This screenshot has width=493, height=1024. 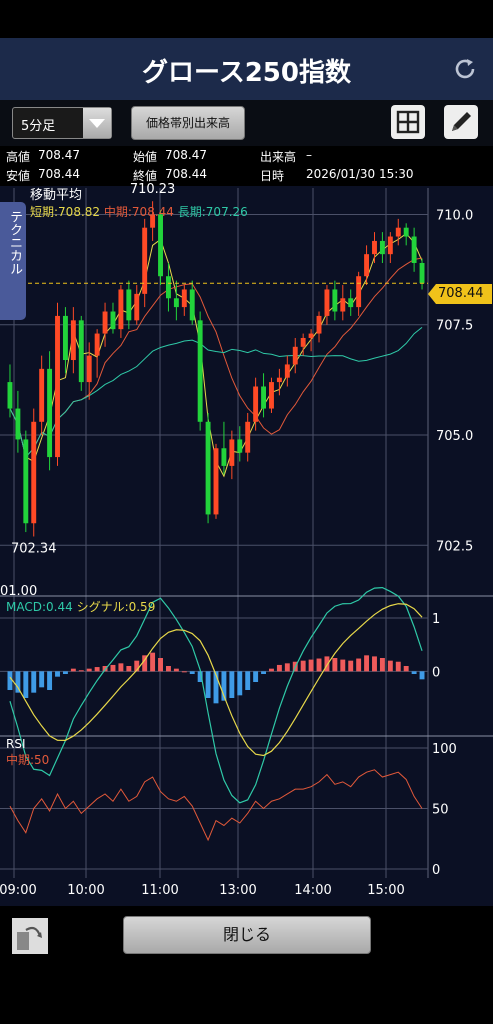 What do you see at coordinates (408, 122) in the screenshot?
I see `grid-layout-icon` at bounding box center [408, 122].